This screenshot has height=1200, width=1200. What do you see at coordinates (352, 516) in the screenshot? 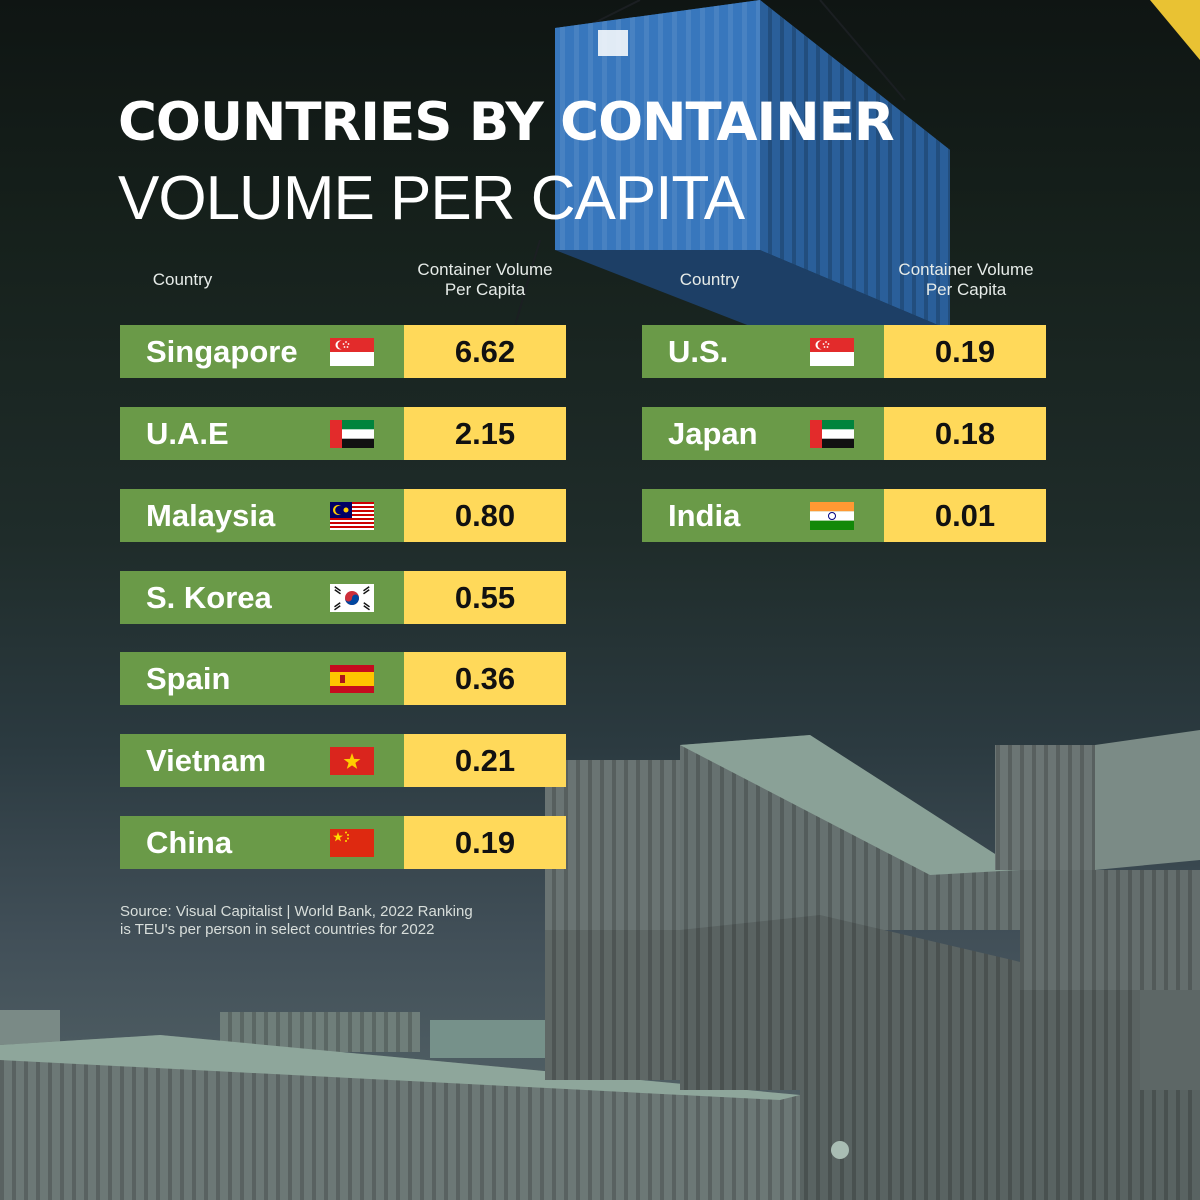
I see `malaysia-flag-icon` at bounding box center [352, 516].